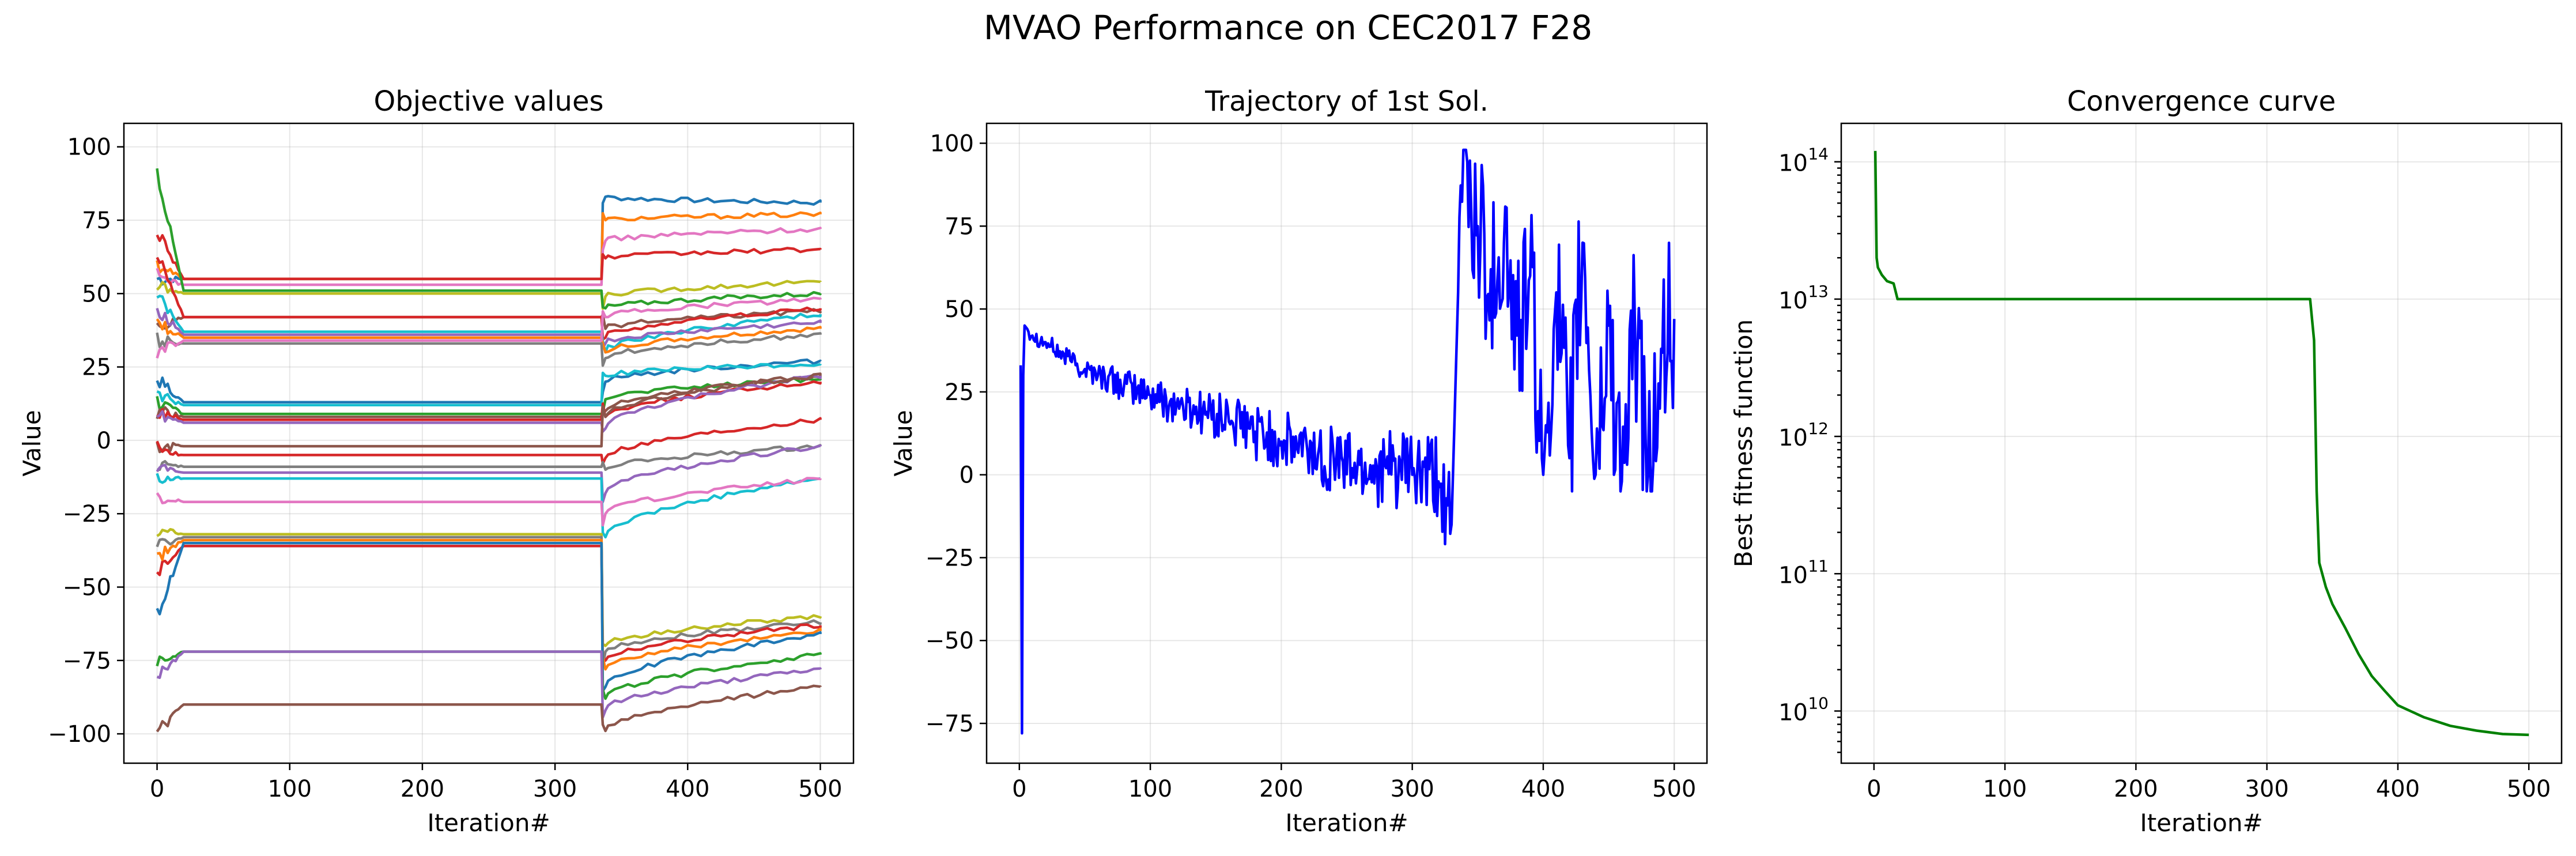 This screenshot has height=856, width=2576. What do you see at coordinates (1818, 154) in the screenshot?
I see `y-tick-exponent: 14` at bounding box center [1818, 154].